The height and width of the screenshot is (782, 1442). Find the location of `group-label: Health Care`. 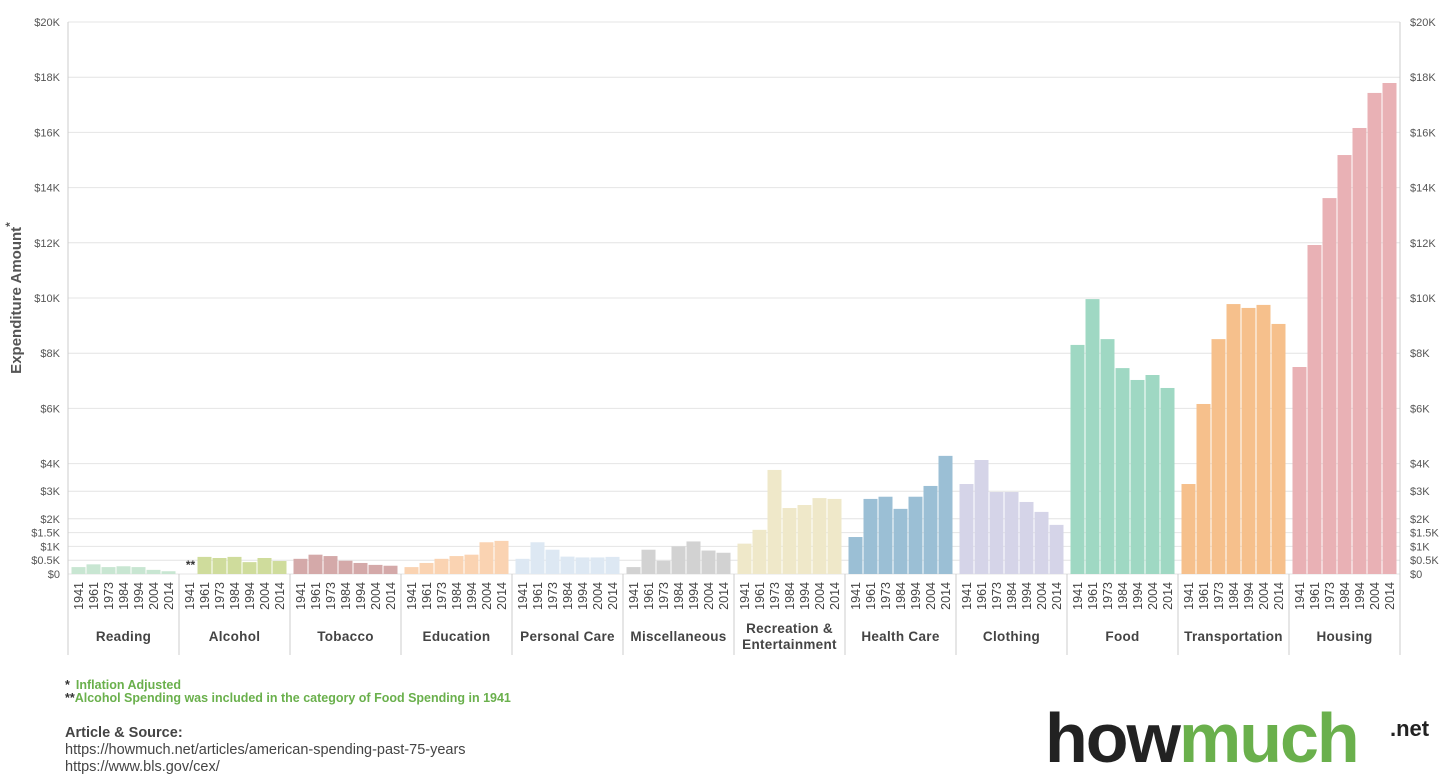

group-label: Health Care is located at coordinates (900, 636).